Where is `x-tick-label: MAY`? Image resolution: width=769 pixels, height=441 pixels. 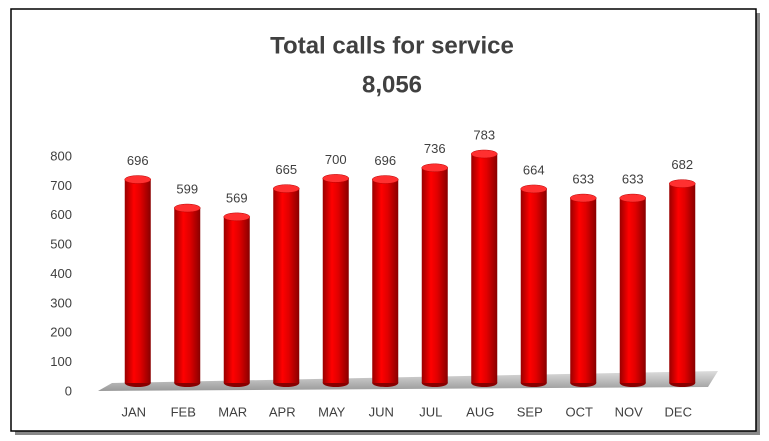
x-tick-label: MAY is located at coordinates (332, 411).